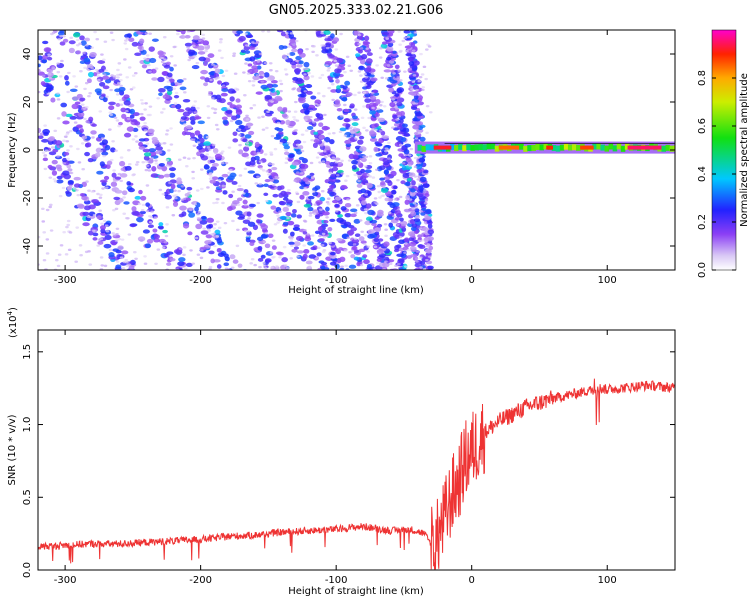 This screenshot has height=600, width=750. Describe the element at coordinates (13, 326) in the screenshot. I see `snr-scale-base: (x10` at that location.